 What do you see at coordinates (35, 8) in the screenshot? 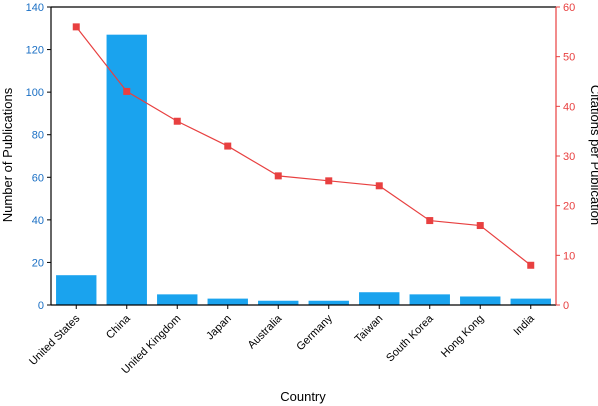
I see `y-left-tick-label: 140` at bounding box center [35, 8].